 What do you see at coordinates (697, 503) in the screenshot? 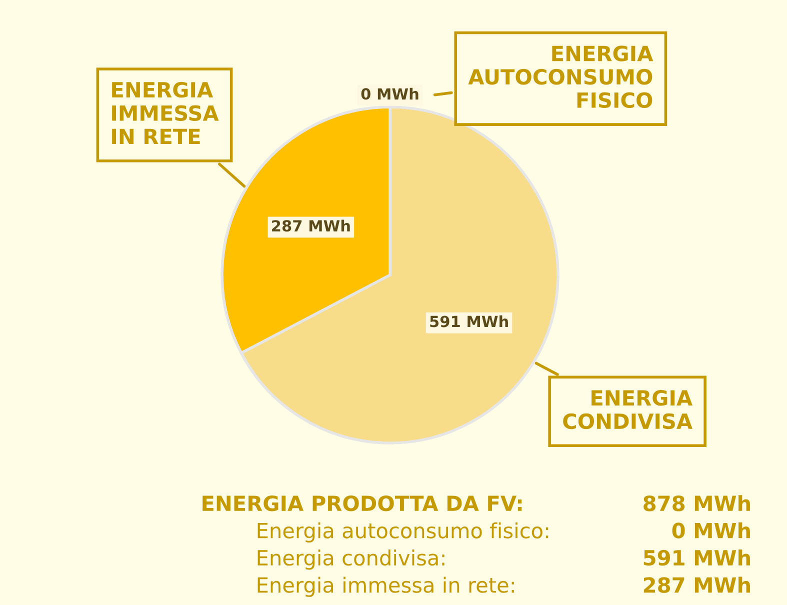
I see `text: 878 MWh` at bounding box center [697, 503].